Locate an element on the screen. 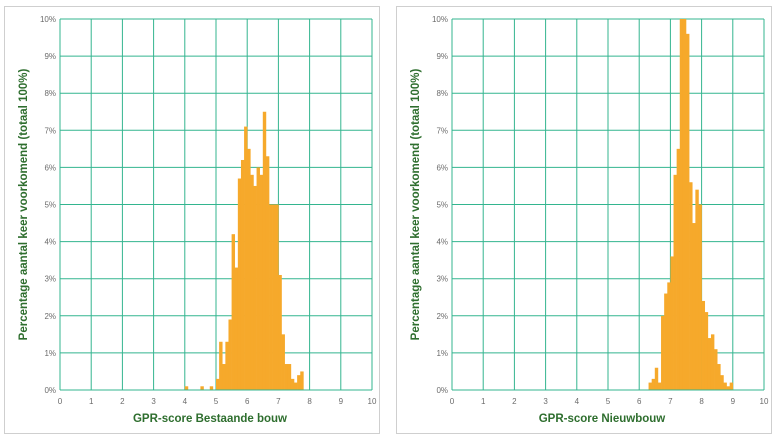  x-tick-label: 8 is located at coordinates (701, 401).